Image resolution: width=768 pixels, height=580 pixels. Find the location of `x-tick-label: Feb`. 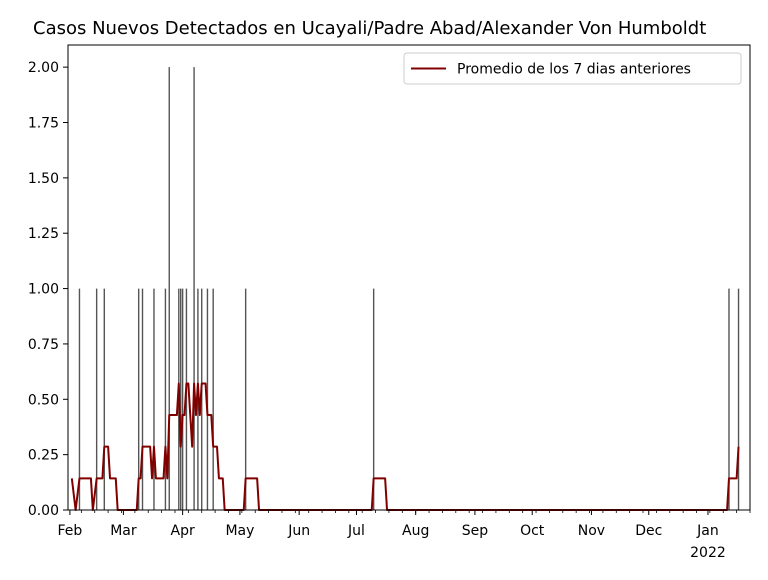

x-tick-label: Feb is located at coordinates (70, 531).